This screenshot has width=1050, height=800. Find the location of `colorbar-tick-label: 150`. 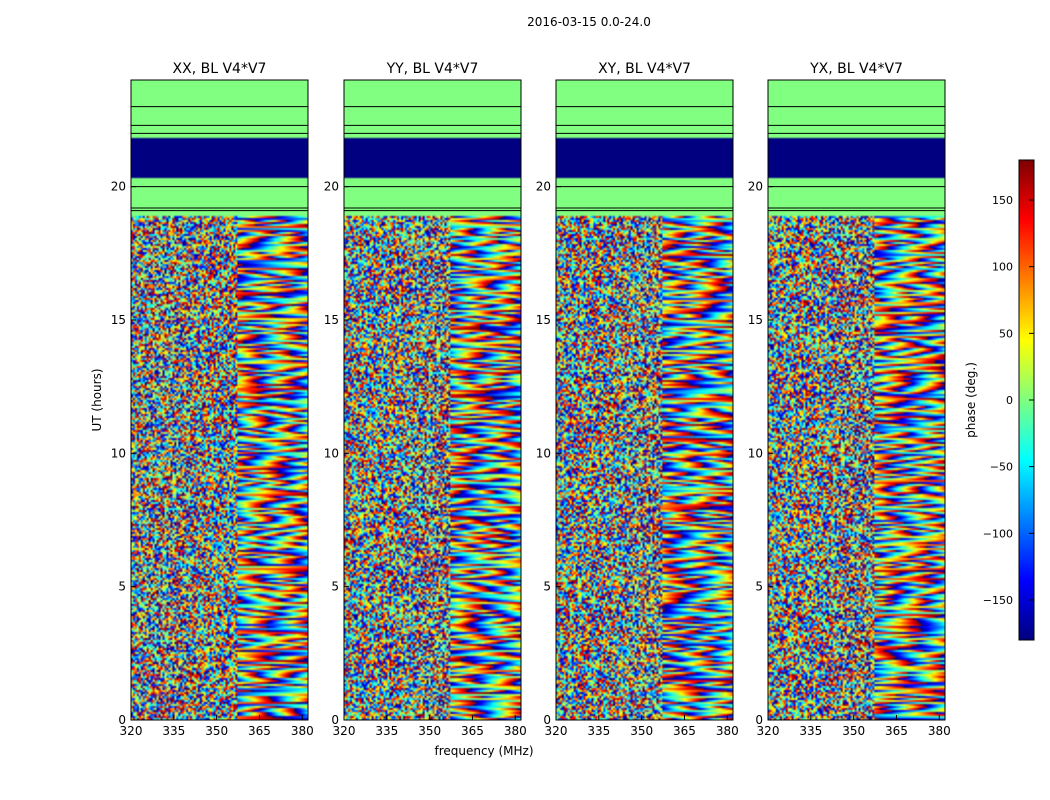

colorbar-tick-label: 150 is located at coordinates (1002, 200).